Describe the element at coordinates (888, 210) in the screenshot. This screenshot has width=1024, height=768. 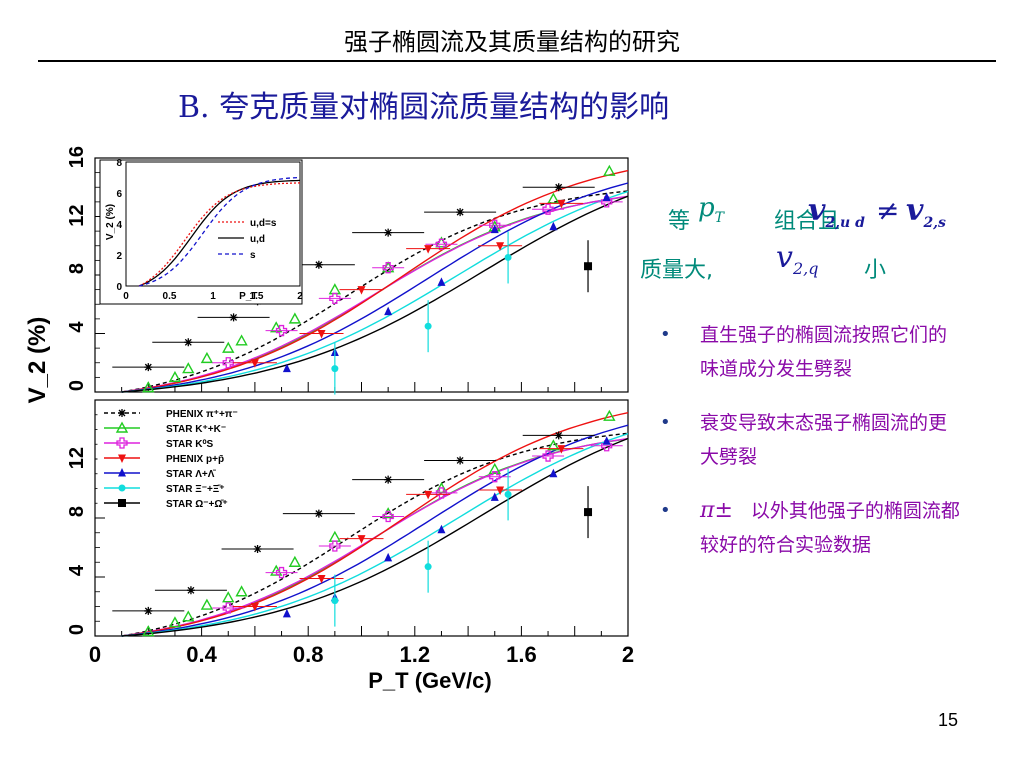
I see `neq-symbol: ≠` at that location.